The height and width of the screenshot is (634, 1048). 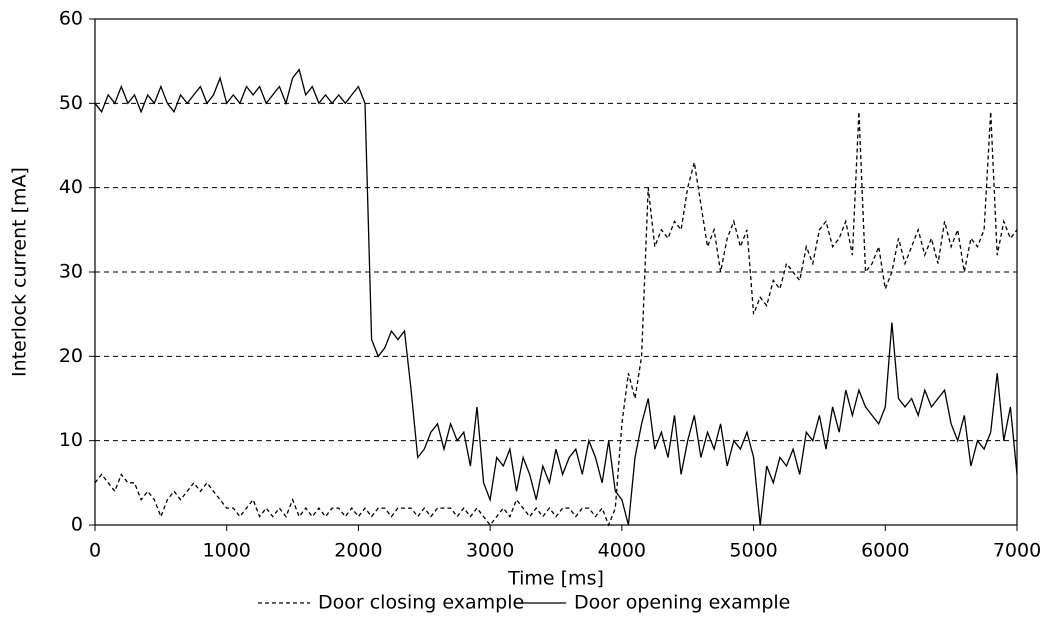 I want to click on x-tick-label: 3000, so click(x=490, y=551).